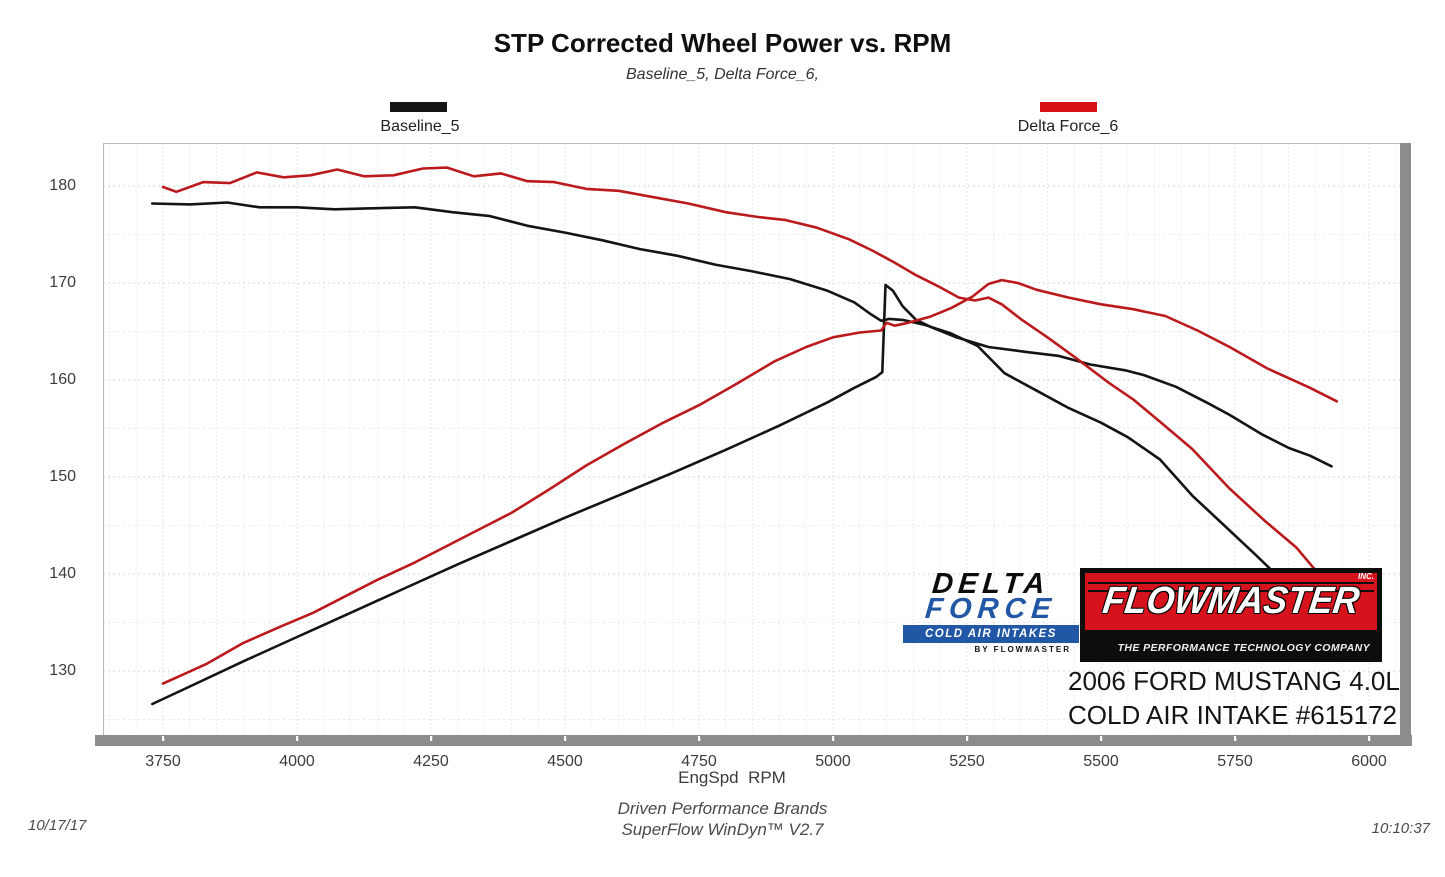  I want to click on flowmaster-inc: INC., so click(1366, 576).